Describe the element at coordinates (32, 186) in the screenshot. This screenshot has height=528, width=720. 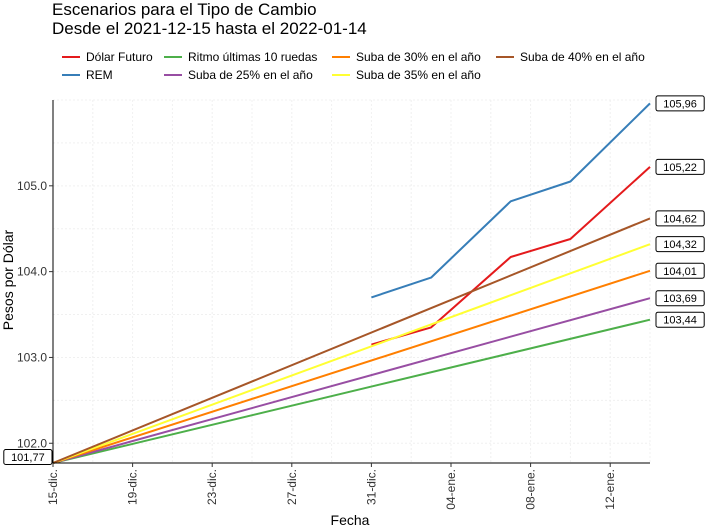
I see `y-tick-label: 105.0` at that location.